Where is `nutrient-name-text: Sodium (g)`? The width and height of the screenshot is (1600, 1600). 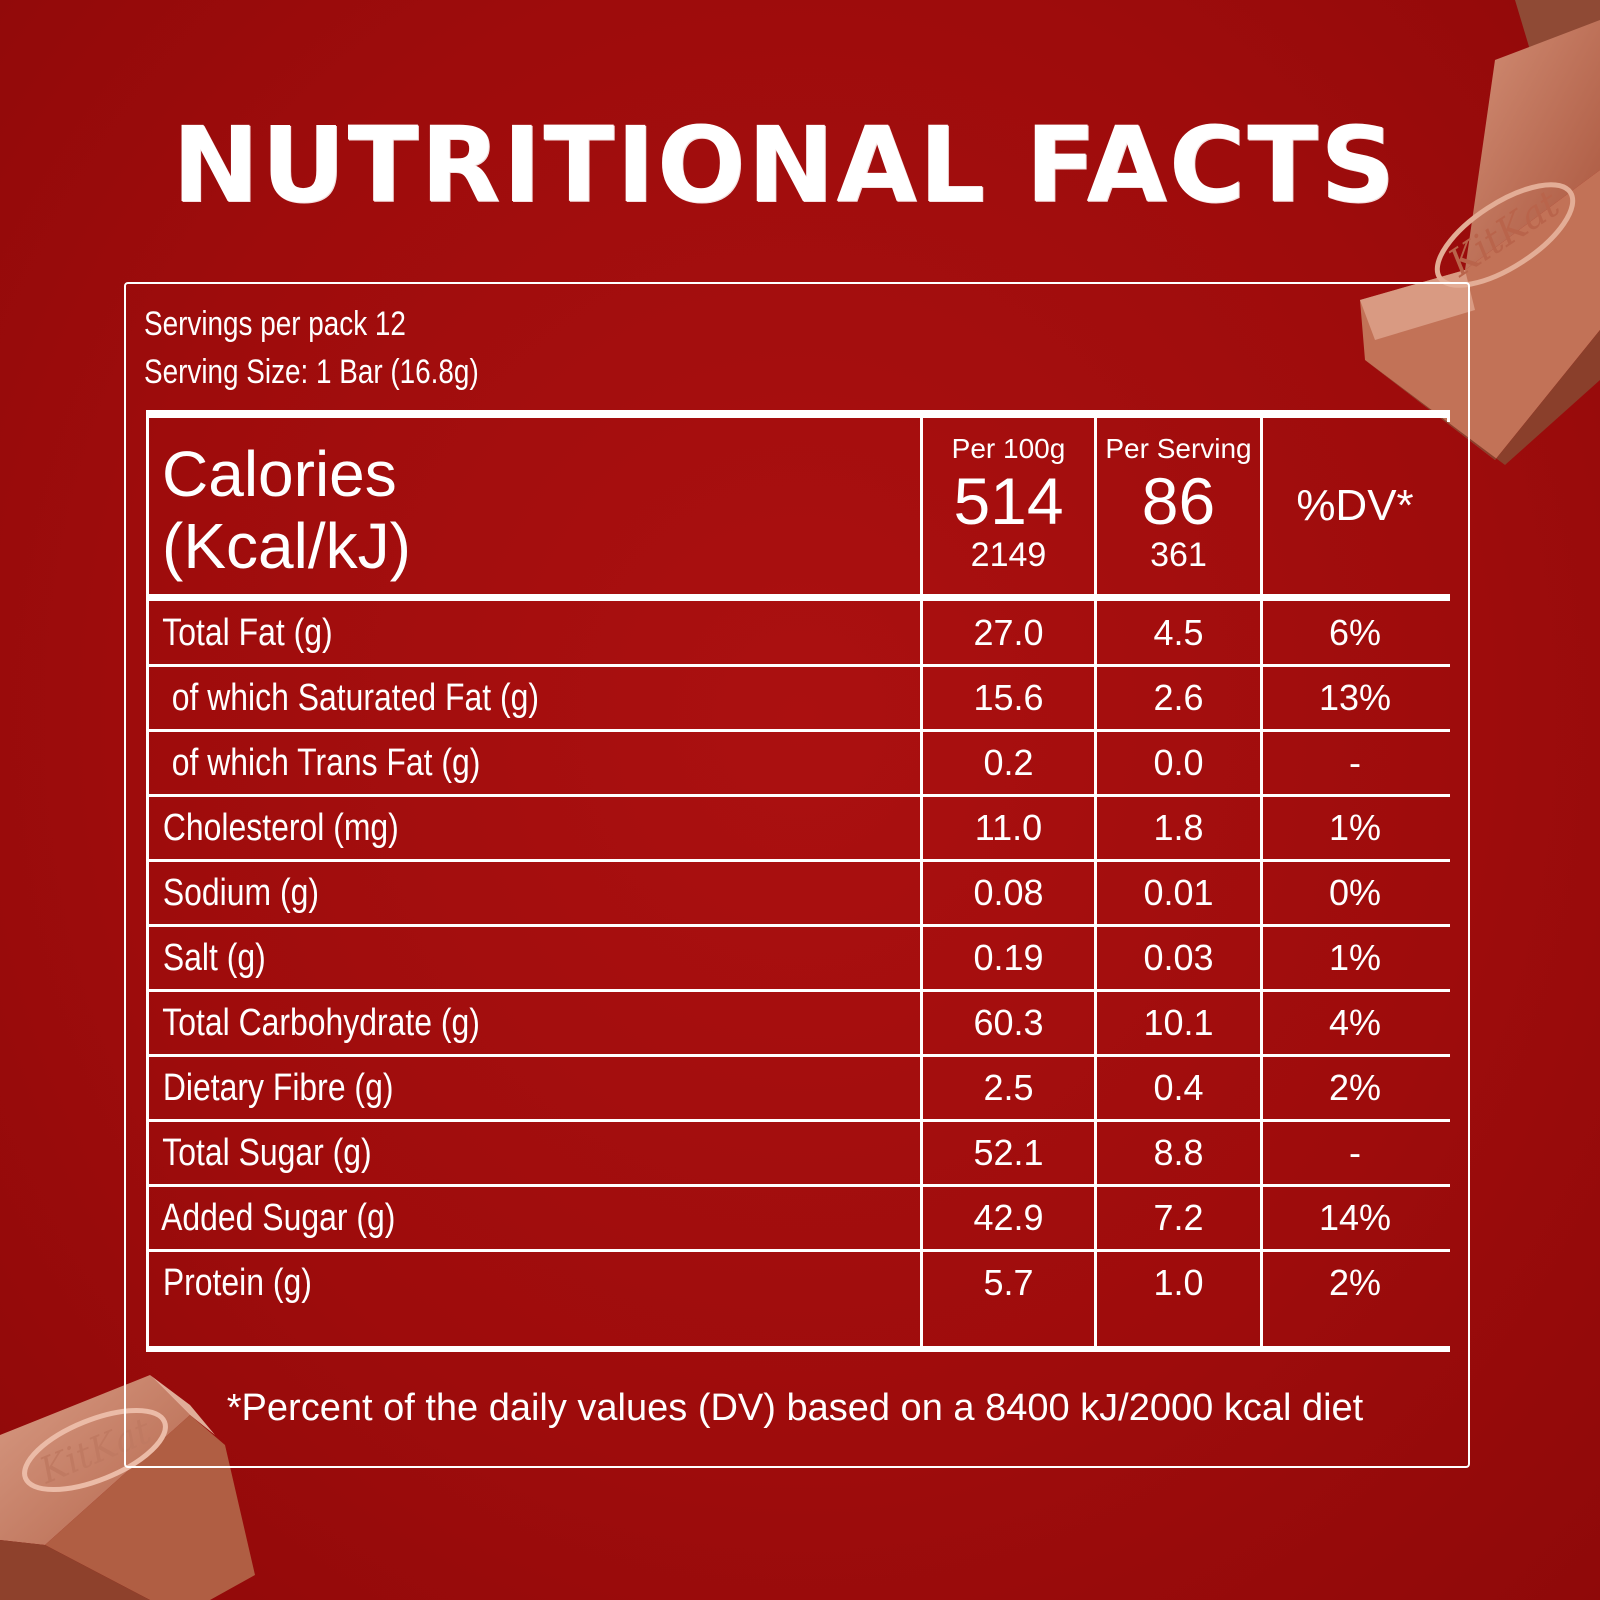
nutrient-name-text: Sodium (g) is located at coordinates (236, 892).